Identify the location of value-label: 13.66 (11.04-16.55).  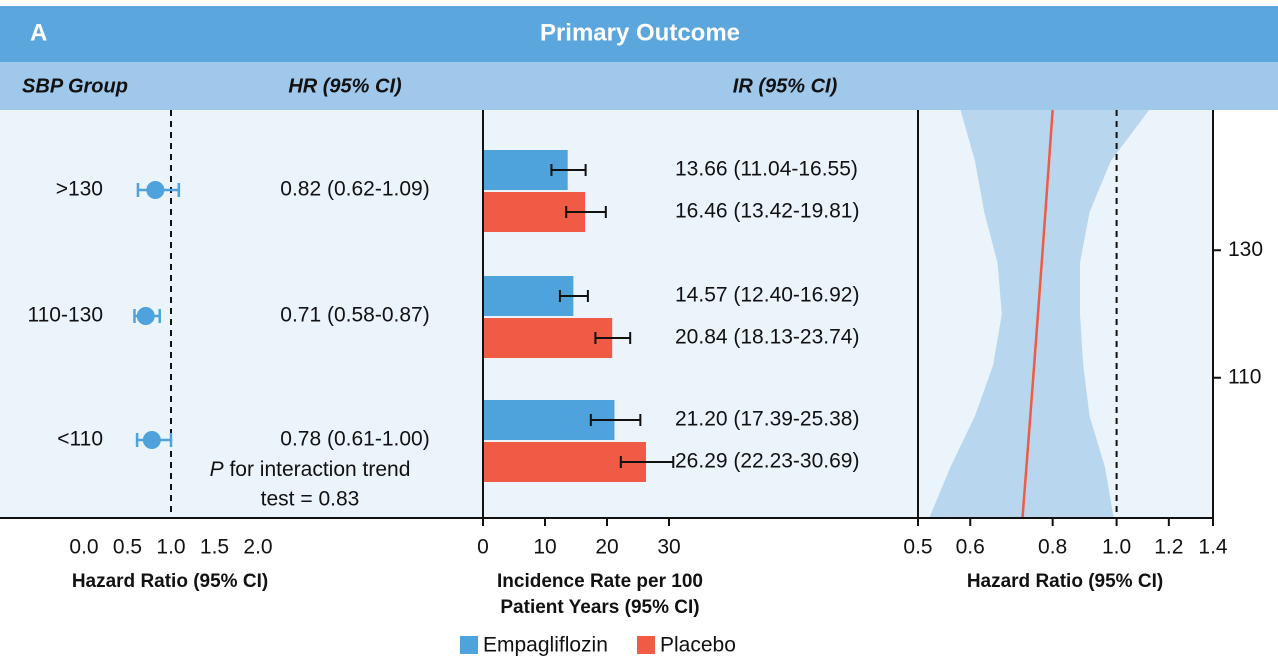
(766, 169).